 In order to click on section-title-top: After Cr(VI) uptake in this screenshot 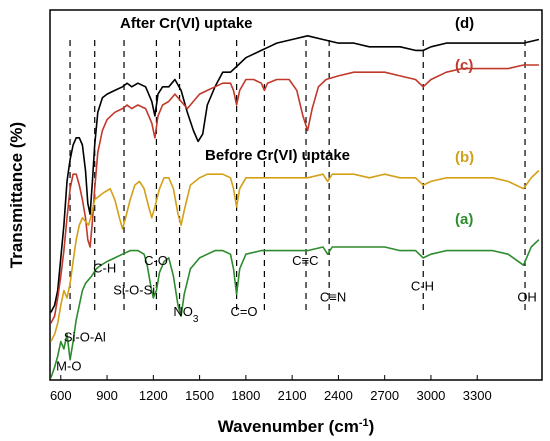, I will do `click(186, 23)`.